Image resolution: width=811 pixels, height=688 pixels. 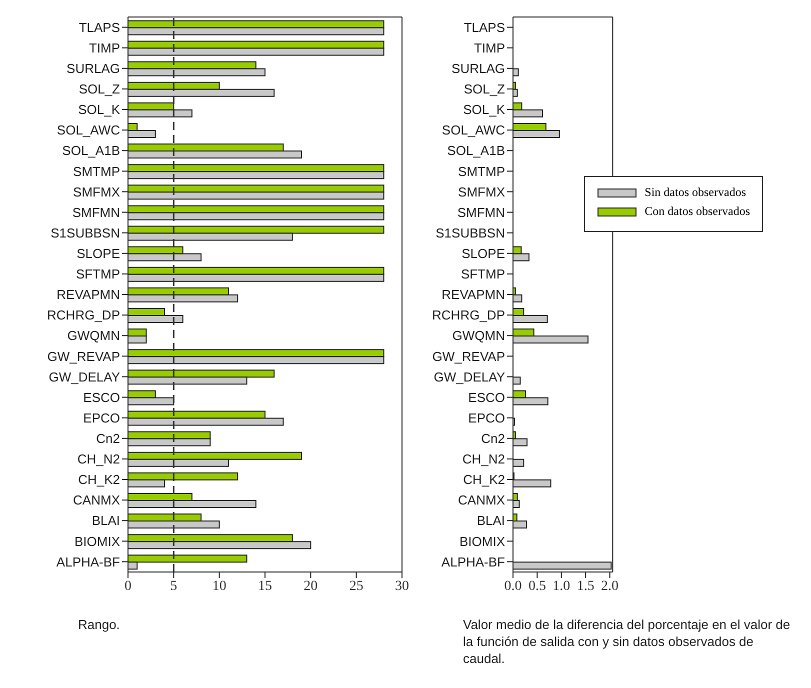 What do you see at coordinates (99, 624) in the screenshot?
I see `x-axis-title: Rango.` at bounding box center [99, 624].